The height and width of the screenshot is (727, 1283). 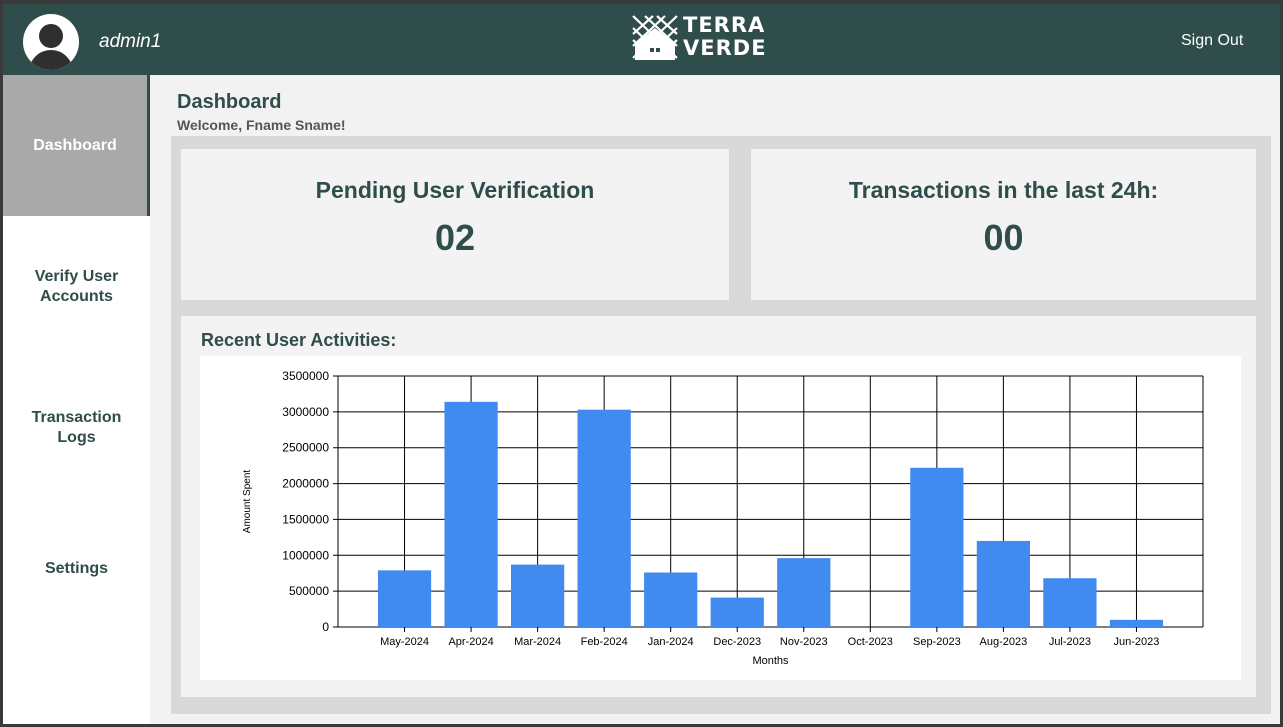 I want to click on sidebar-item-label: Dashboard, so click(x=75, y=145).